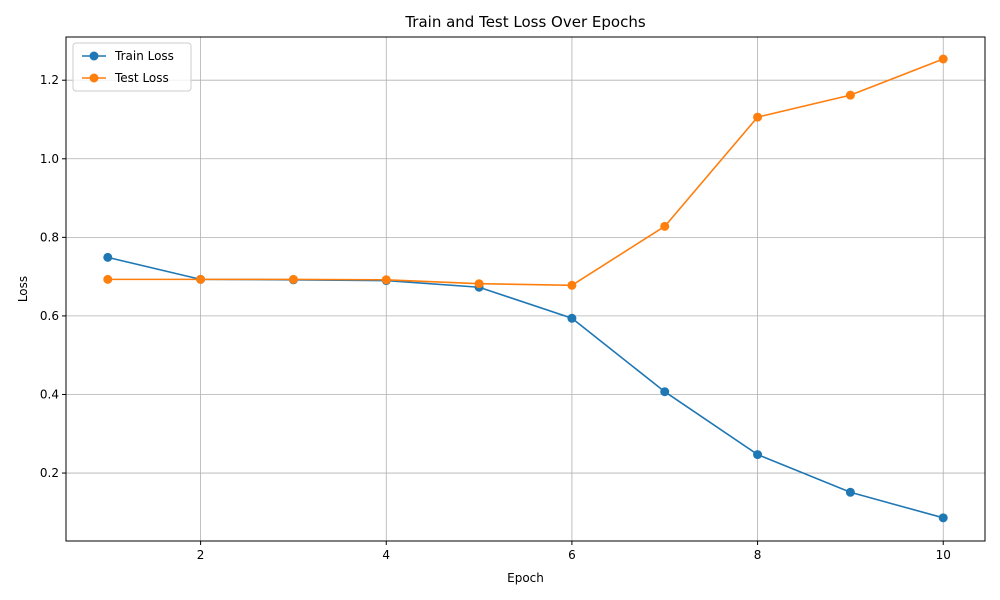 Image resolution: width=1000 pixels, height=600 pixels. Describe the element at coordinates (49, 473) in the screenshot. I see `y-tick-label: 0.2` at that location.